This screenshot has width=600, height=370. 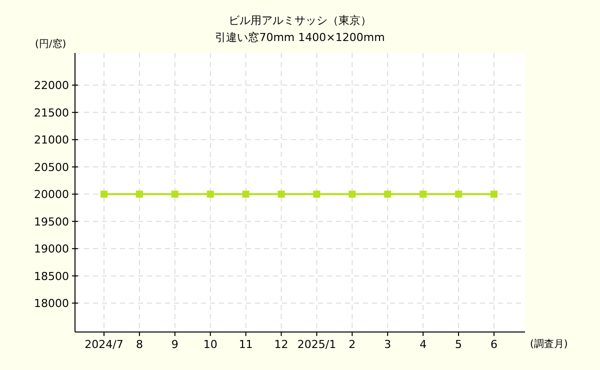 I want to click on x-tick-label: 11, so click(x=245, y=344).